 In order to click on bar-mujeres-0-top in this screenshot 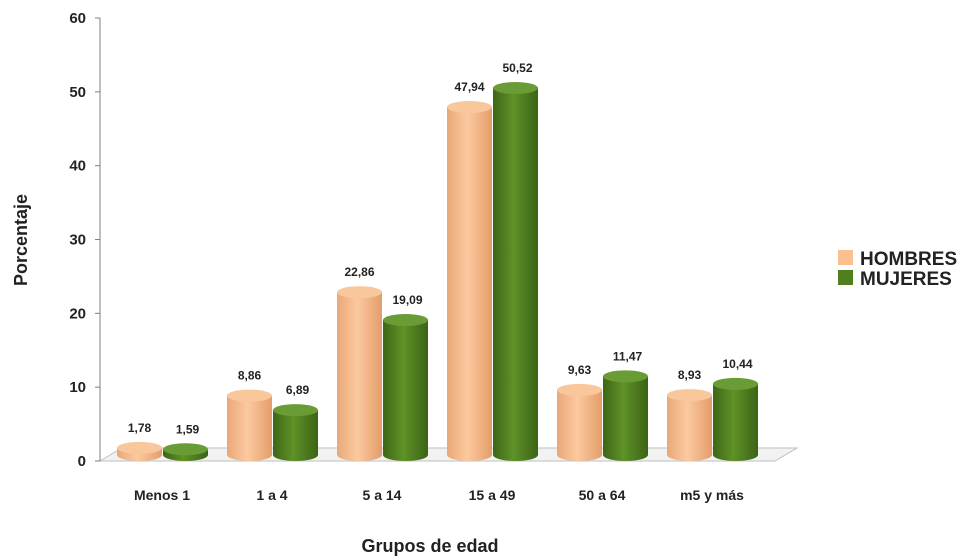, I will do `click(185, 449)`.